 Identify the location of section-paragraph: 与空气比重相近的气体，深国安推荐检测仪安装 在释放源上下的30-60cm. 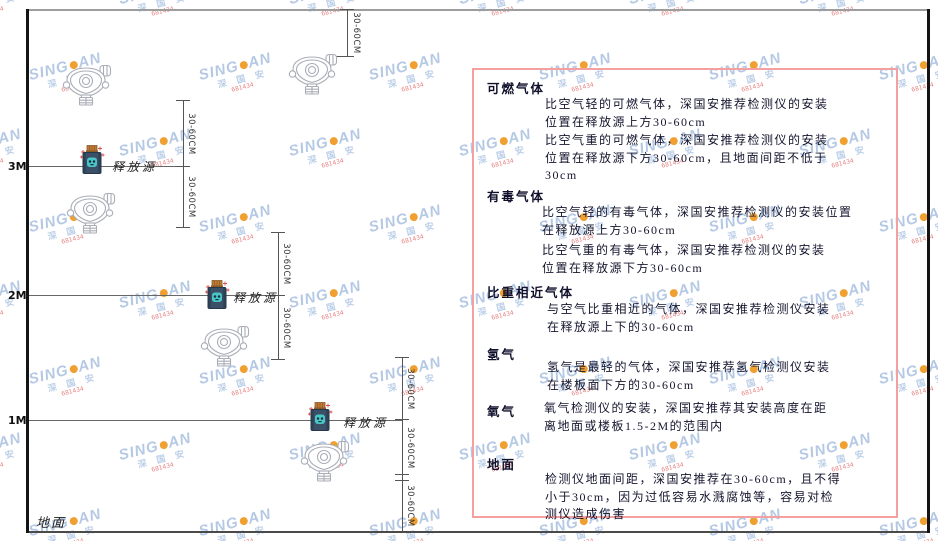
(689, 318).